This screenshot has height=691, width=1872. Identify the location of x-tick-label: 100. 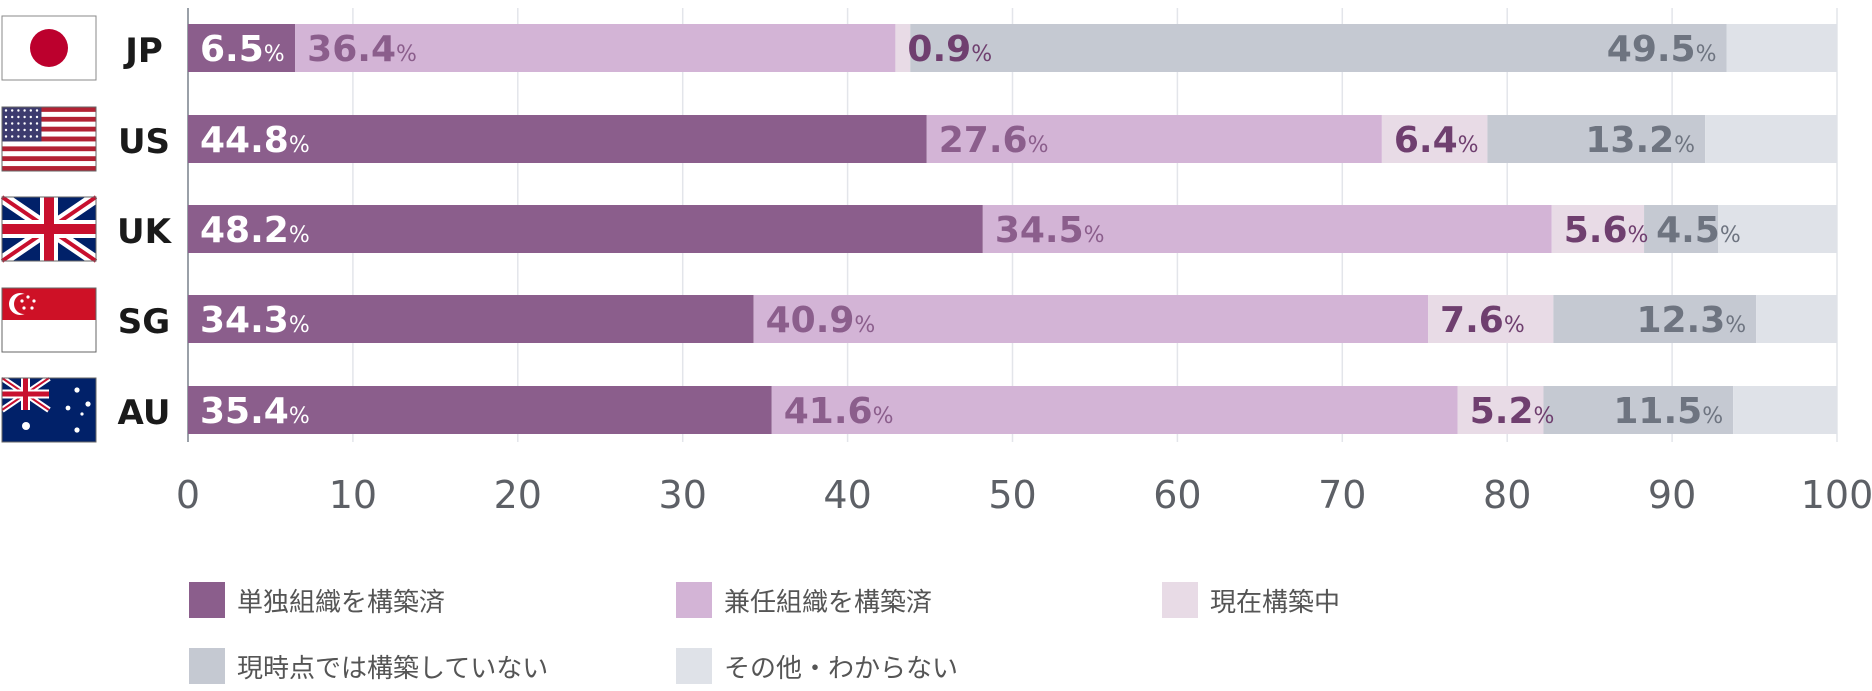
(1836, 495).